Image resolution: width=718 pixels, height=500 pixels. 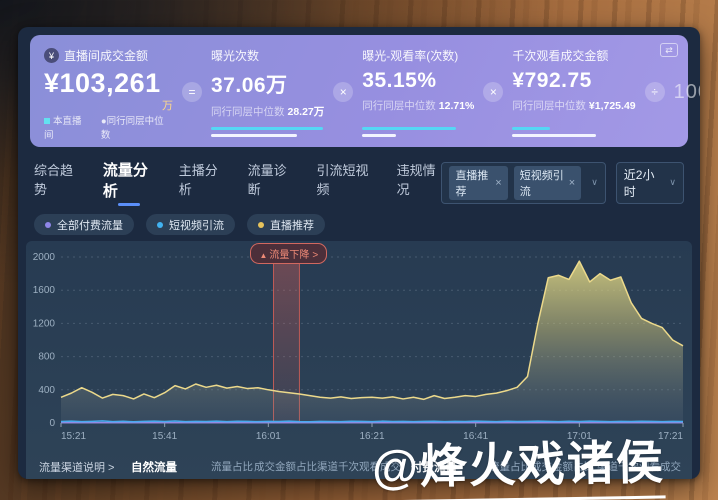 What do you see at coordinates (371, 436) in the screenshot?
I see `svg-text: 16:21` at bounding box center [371, 436].